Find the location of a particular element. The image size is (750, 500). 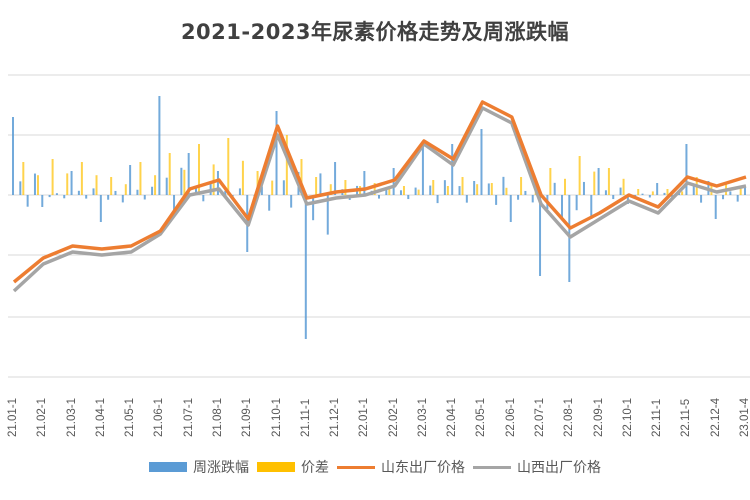

x-tick-label: 21.04-1 is located at coordinates (100, 417).